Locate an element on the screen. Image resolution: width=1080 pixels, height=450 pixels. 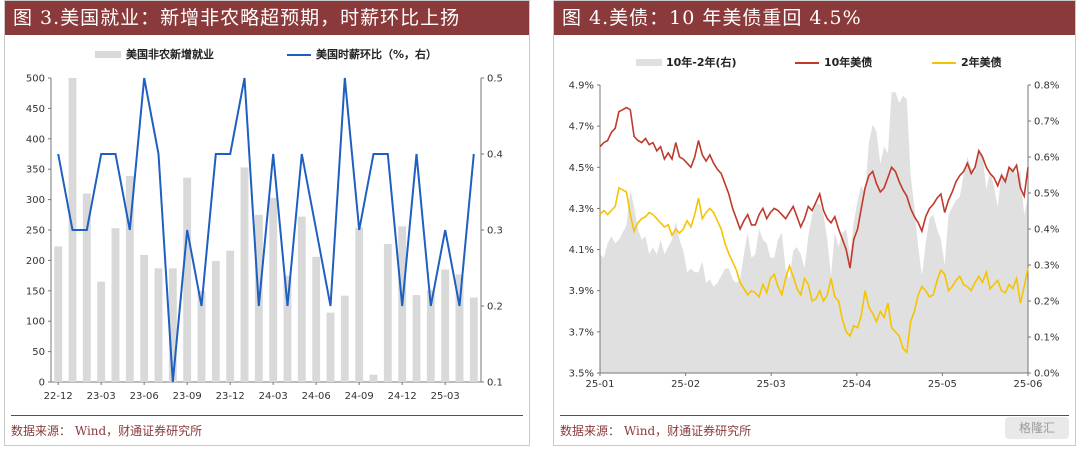
legend-label: 2年美债 is located at coordinates (981, 62).